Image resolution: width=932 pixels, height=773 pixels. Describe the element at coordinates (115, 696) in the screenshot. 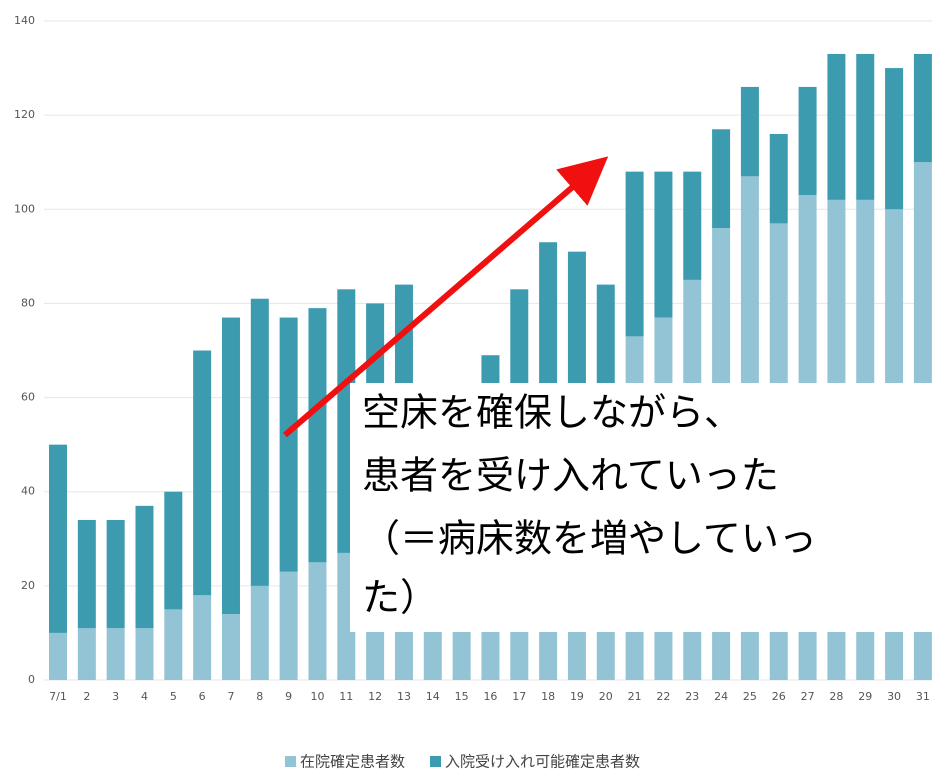

I see `x-tick-label: 3` at that location.